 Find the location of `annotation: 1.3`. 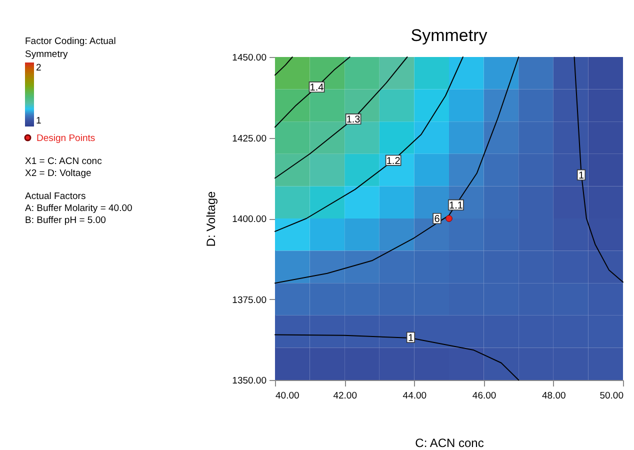

annotation: 1.3 is located at coordinates (353, 120).